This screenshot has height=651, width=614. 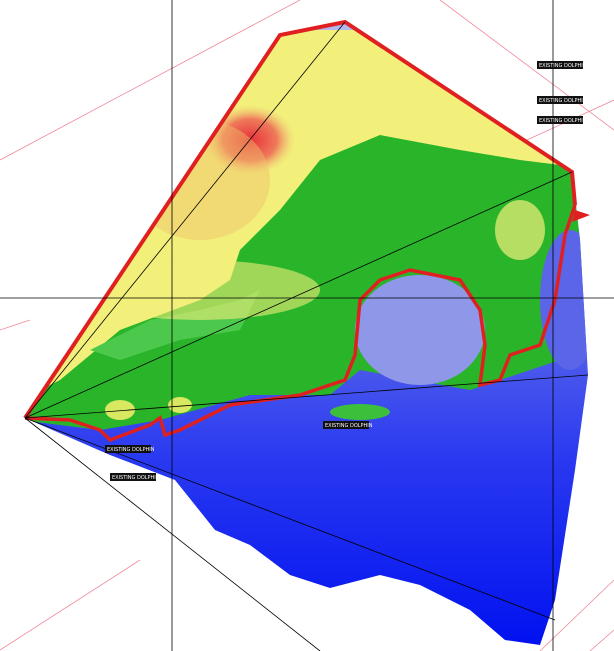 What do you see at coordinates (581, 216) in the screenshot?
I see `arrow` at bounding box center [581, 216].